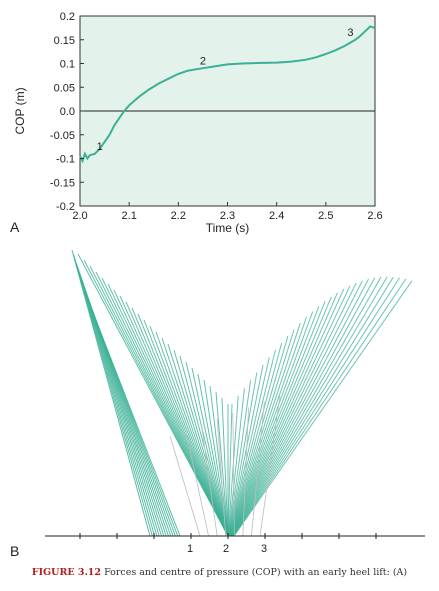  I want to click on x-tick-label: 2.2, so click(178, 216).